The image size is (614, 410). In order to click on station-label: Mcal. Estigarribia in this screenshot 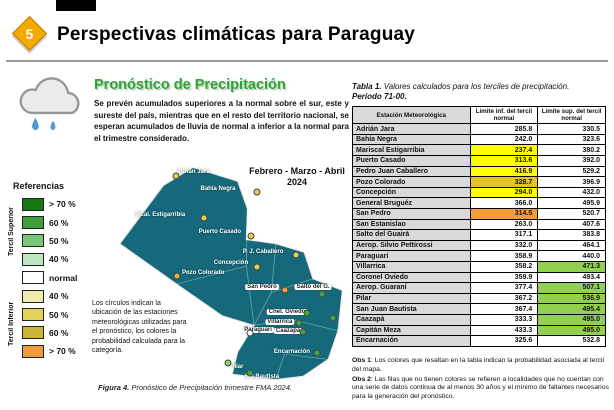, I will do `click(160, 214)`.